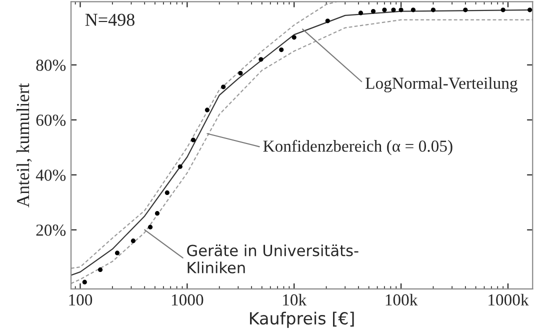  Describe the element at coordinates (295, 300) in the screenshot. I see `x-tick-label: 10k` at that location.